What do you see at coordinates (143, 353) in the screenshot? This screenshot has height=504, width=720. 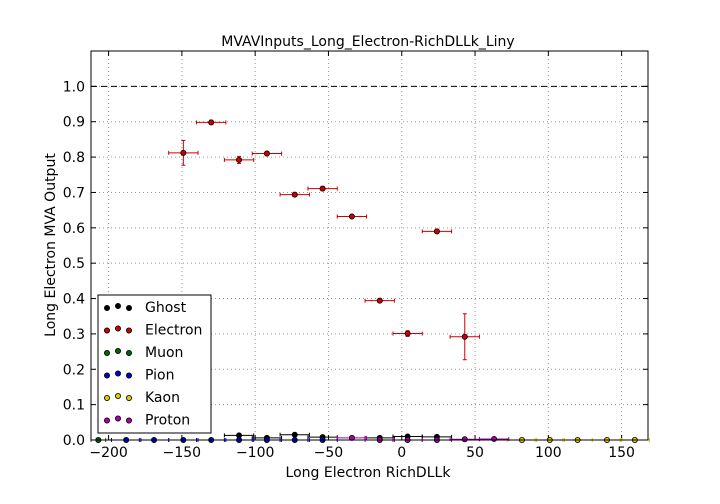 I see `legend-entry: Muon` at bounding box center [143, 353].